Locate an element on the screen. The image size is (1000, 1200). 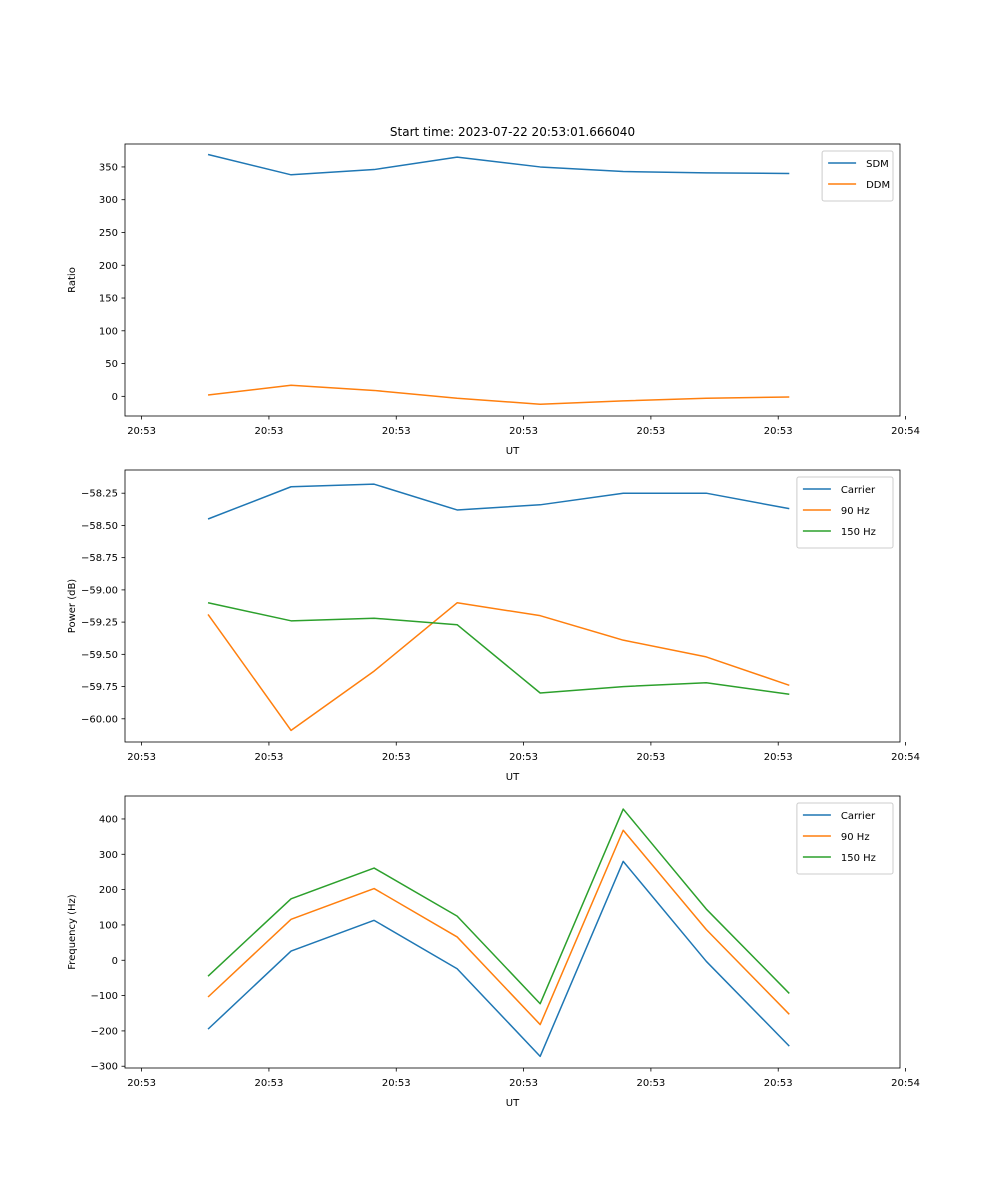
ratio-legend-label-sdm: SDM is located at coordinates (877, 164).